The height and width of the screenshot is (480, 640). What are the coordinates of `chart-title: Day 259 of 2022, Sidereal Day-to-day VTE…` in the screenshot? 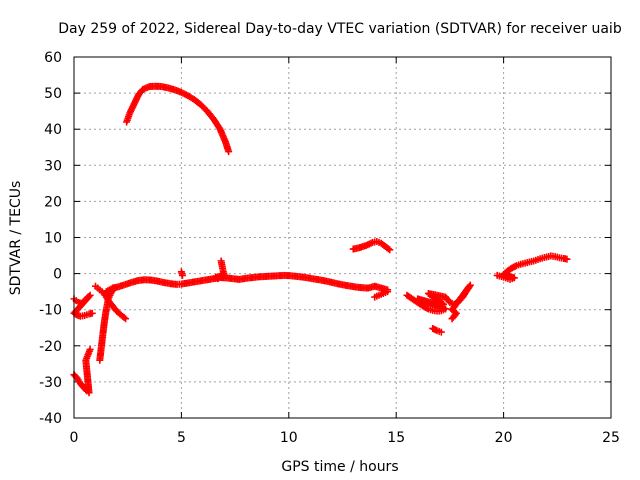 It's located at (340, 29).